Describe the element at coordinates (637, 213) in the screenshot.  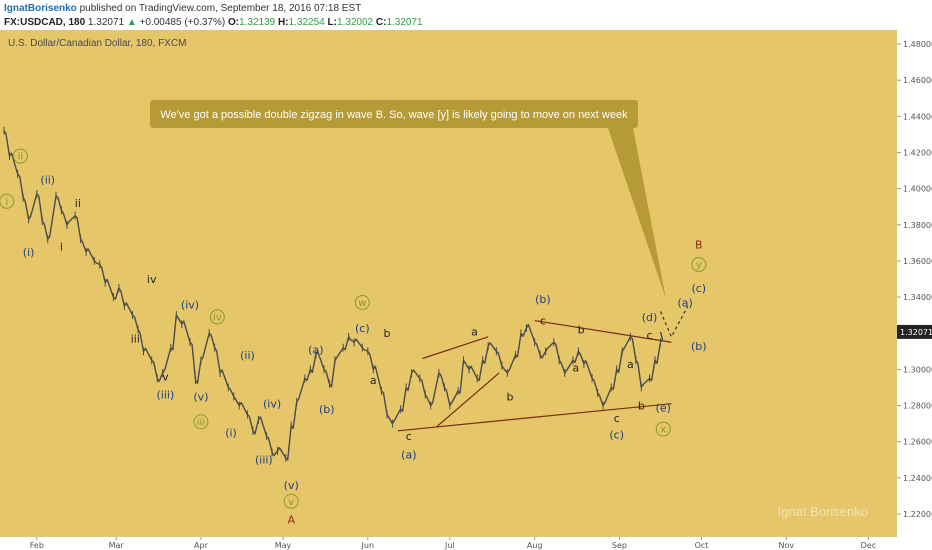
I see `callout-pointer` at that location.